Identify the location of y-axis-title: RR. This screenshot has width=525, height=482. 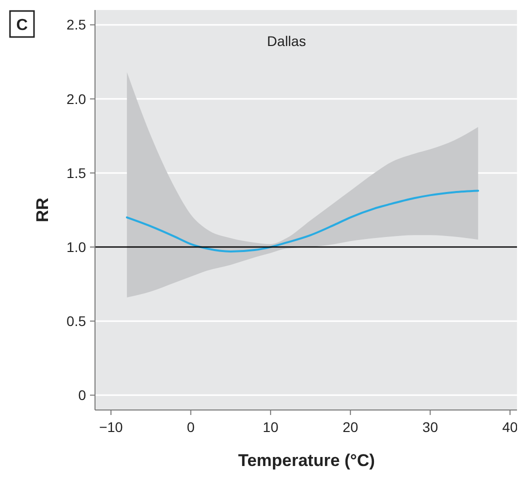
(42, 210).